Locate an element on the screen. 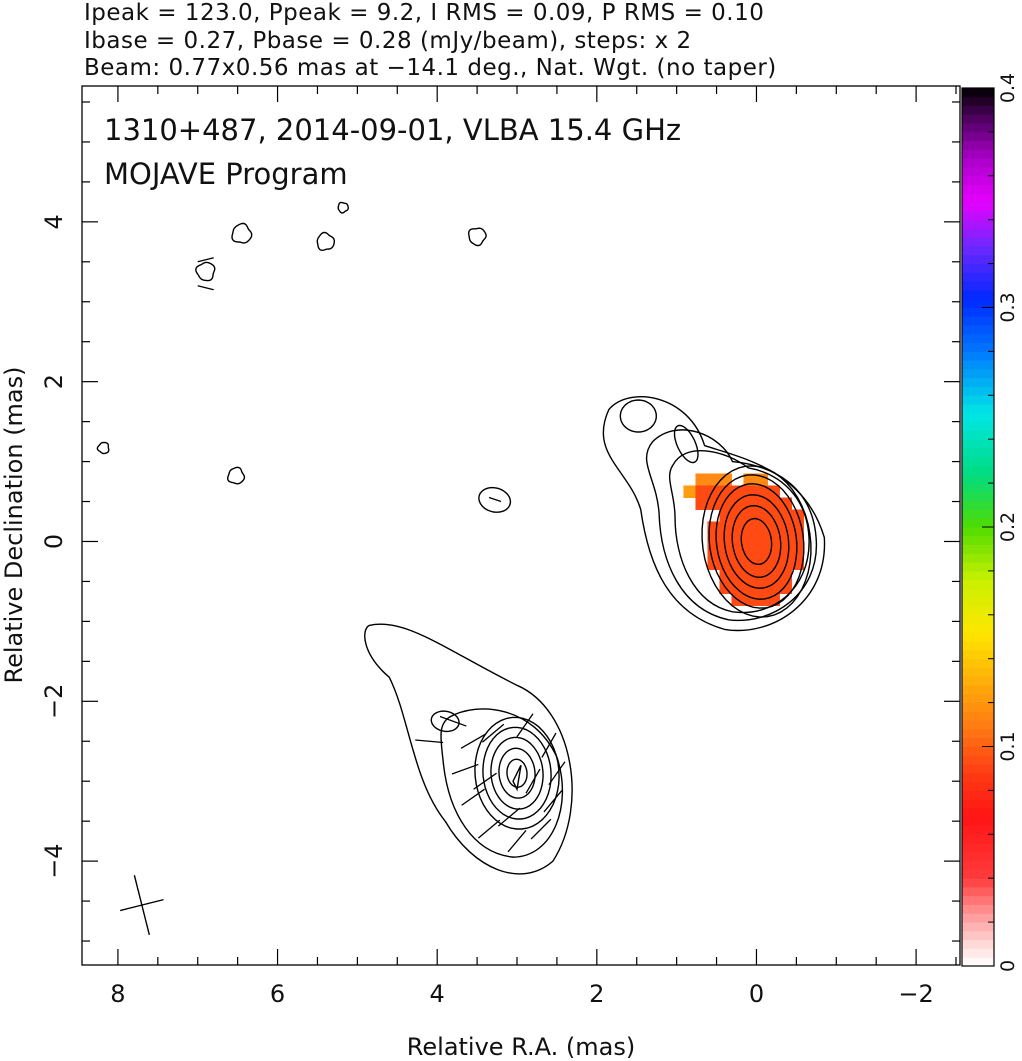 This screenshot has width=1022, height=1061. x-axis-label: Relative R.A. (mas) is located at coordinates (521, 1047).